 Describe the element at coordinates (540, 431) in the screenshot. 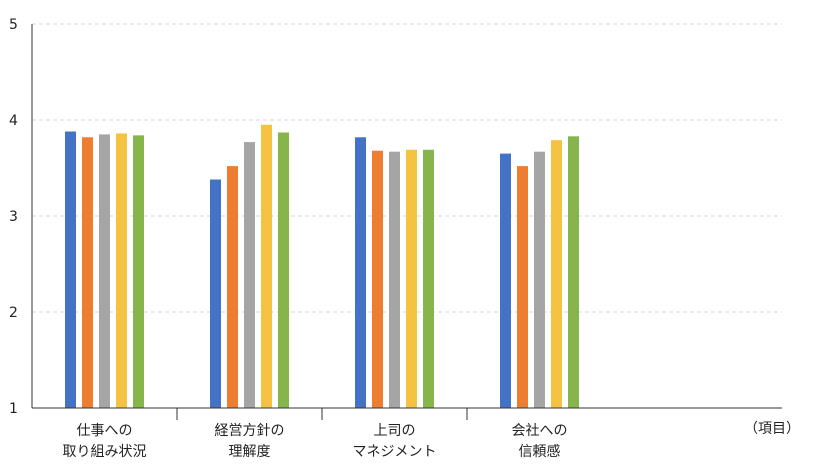

I see `category-label: 会社への` at that location.